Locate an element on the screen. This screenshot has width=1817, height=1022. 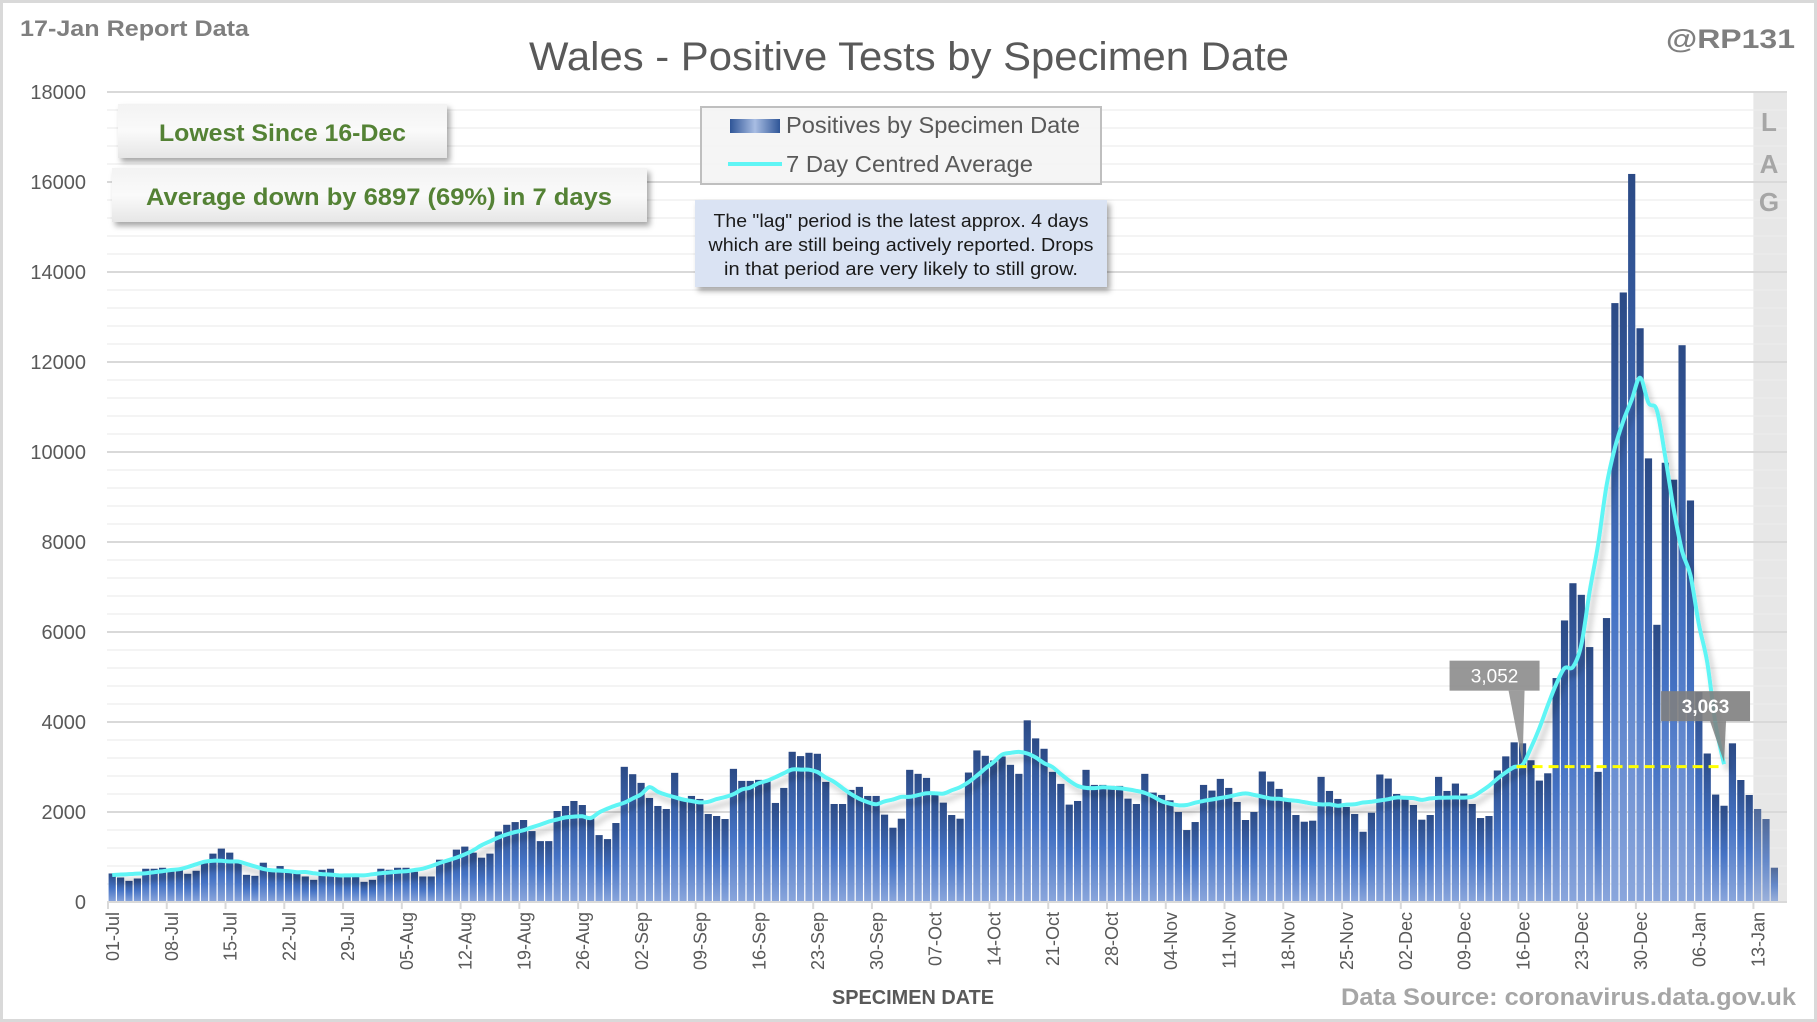
report-date-label: 17-Jan Report Data is located at coordinates (135, 28).